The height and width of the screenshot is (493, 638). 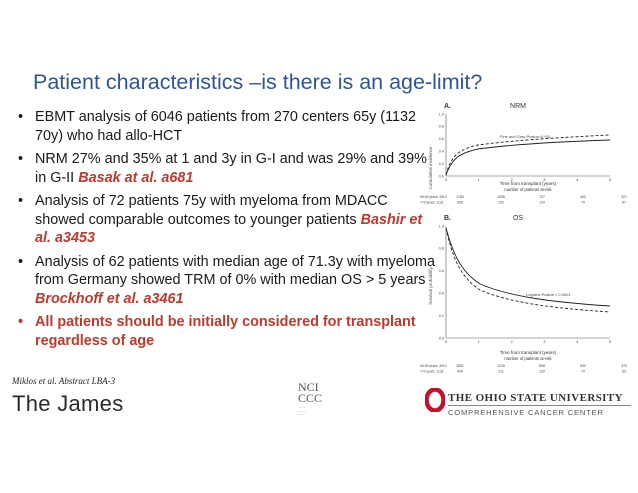 I want to click on panel-b-risk-label: number of patients at-risk, so click(x=528, y=358).